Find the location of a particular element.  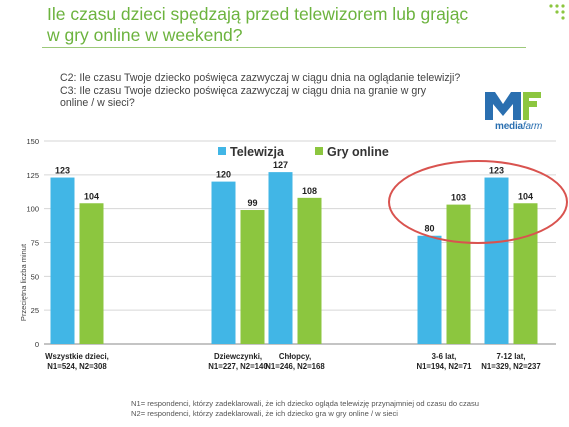

legend-label-telewizja: Telewizja is located at coordinates (257, 152).